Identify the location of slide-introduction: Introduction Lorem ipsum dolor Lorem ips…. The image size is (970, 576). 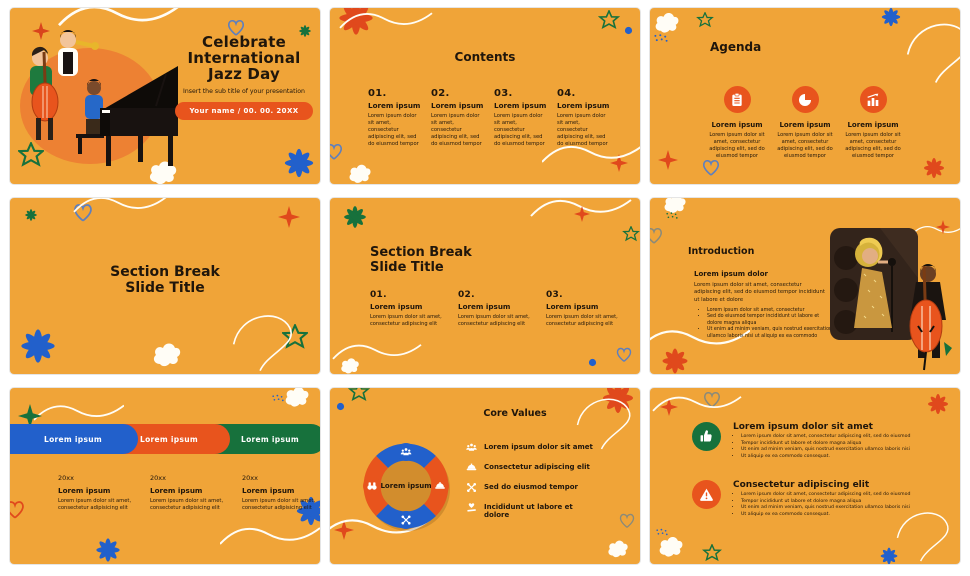
(805, 286).